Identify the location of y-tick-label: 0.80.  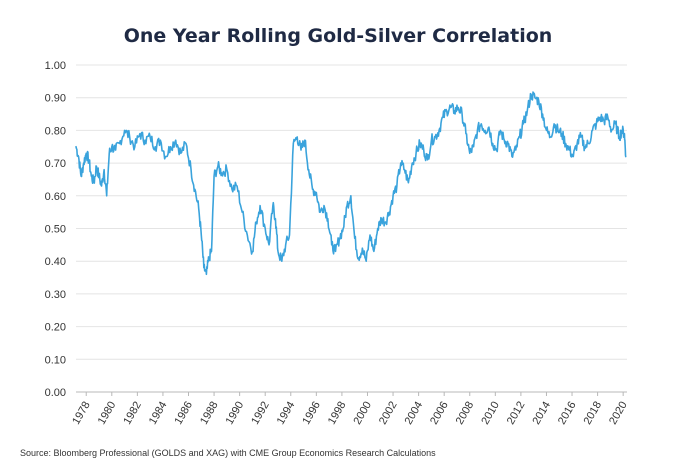
(55, 131).